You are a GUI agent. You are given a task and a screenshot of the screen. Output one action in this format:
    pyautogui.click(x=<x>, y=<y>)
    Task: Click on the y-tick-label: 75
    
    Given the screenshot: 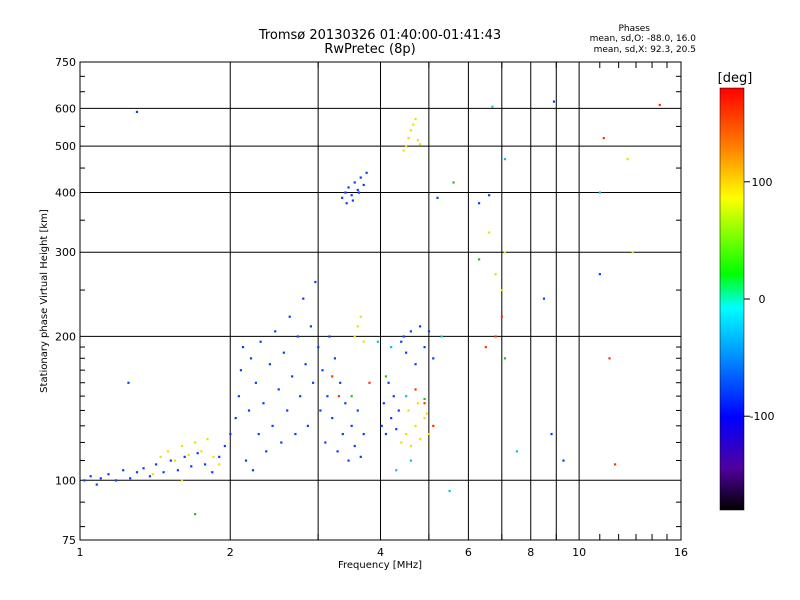 What is the action you would take?
    pyautogui.click(x=69, y=540)
    